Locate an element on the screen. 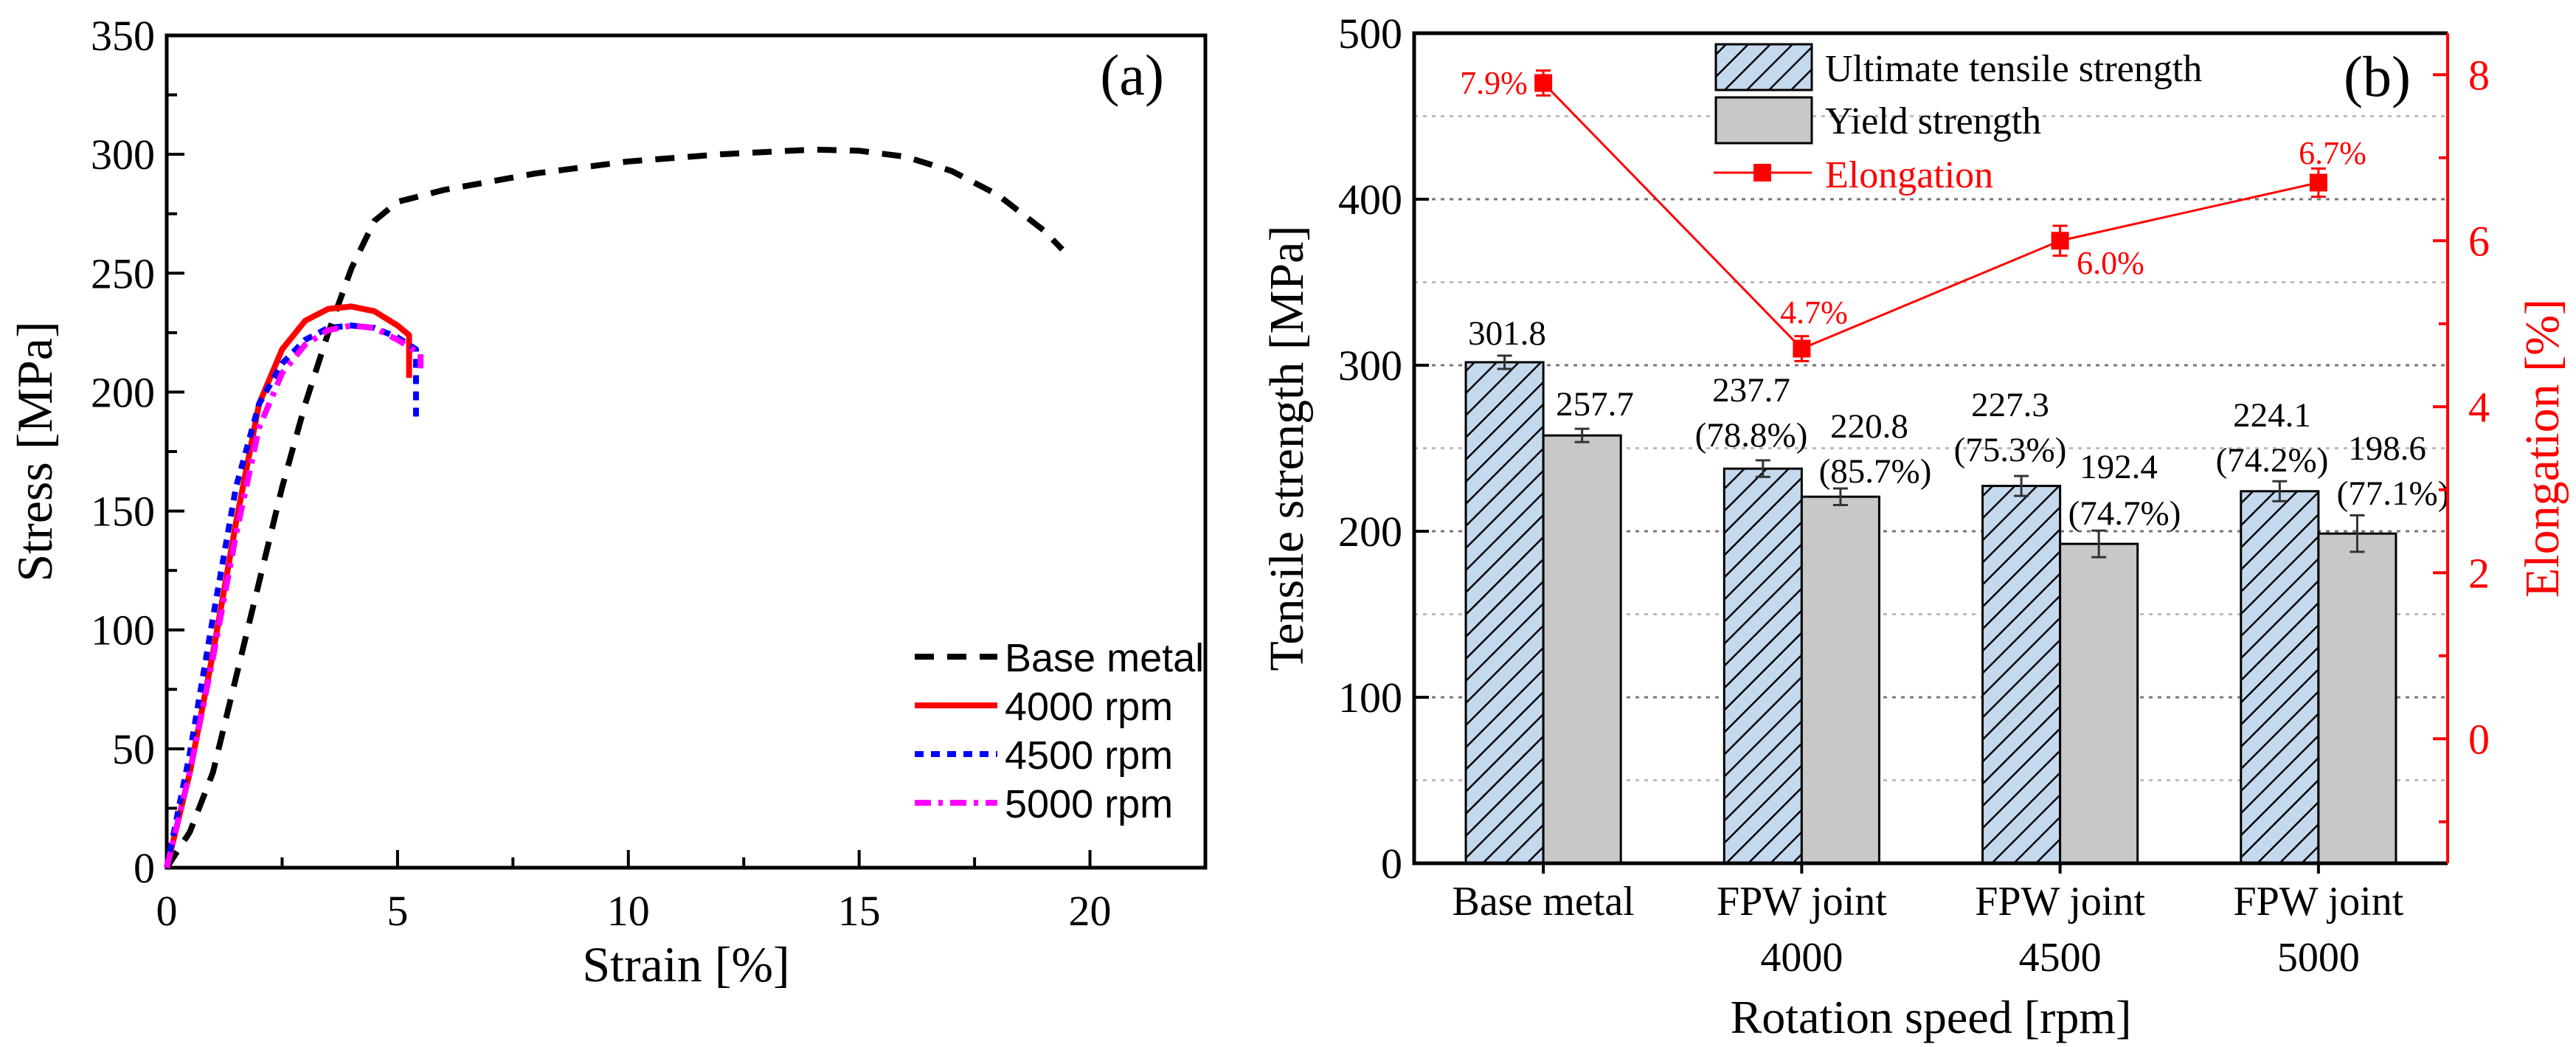 This screenshot has height=1047, width=2576. elongation-label: 4.7% is located at coordinates (1814, 312).